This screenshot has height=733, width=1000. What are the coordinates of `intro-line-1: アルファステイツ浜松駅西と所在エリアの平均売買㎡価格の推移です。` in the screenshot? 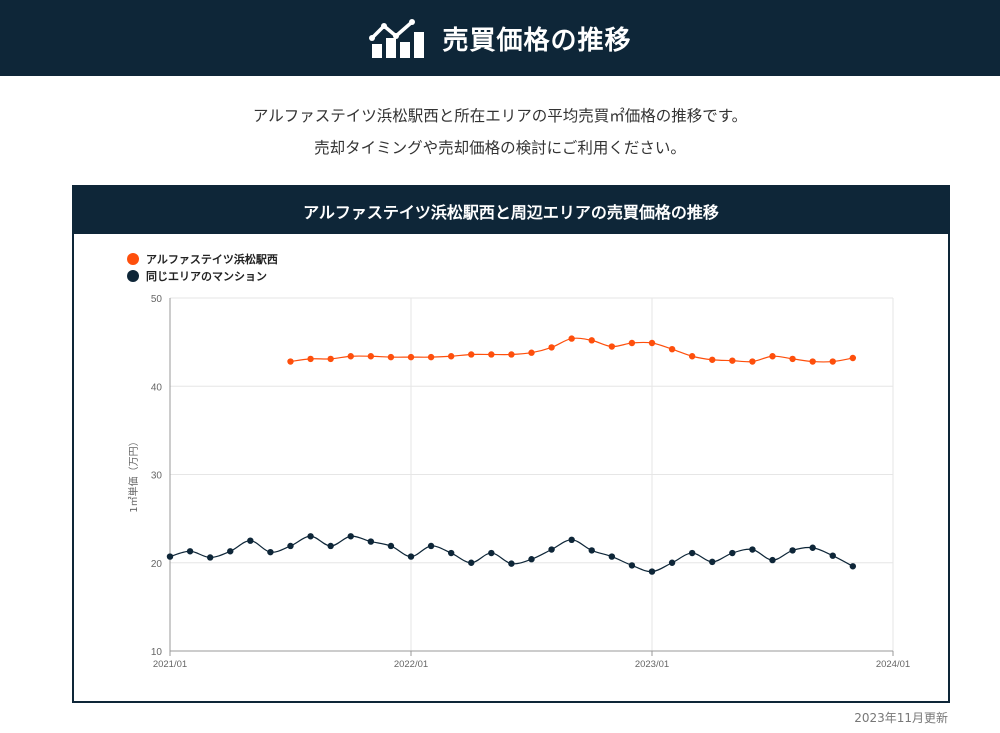 It's located at (500, 116).